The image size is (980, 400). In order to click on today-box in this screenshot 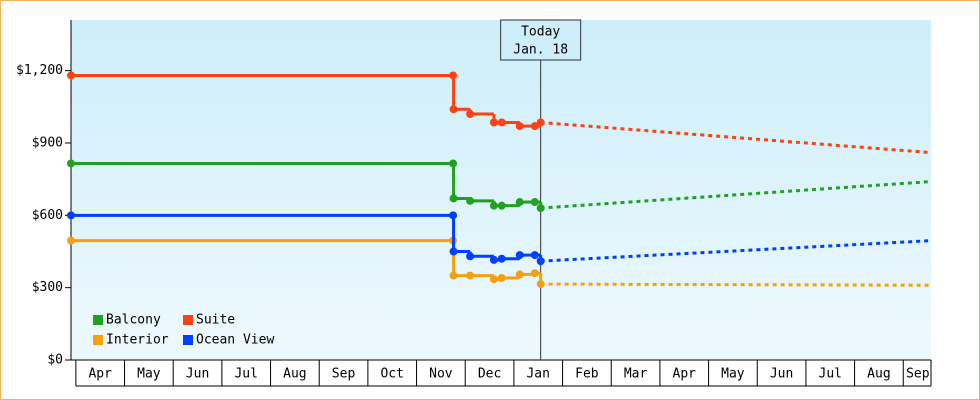, I will do `click(541, 40)`.